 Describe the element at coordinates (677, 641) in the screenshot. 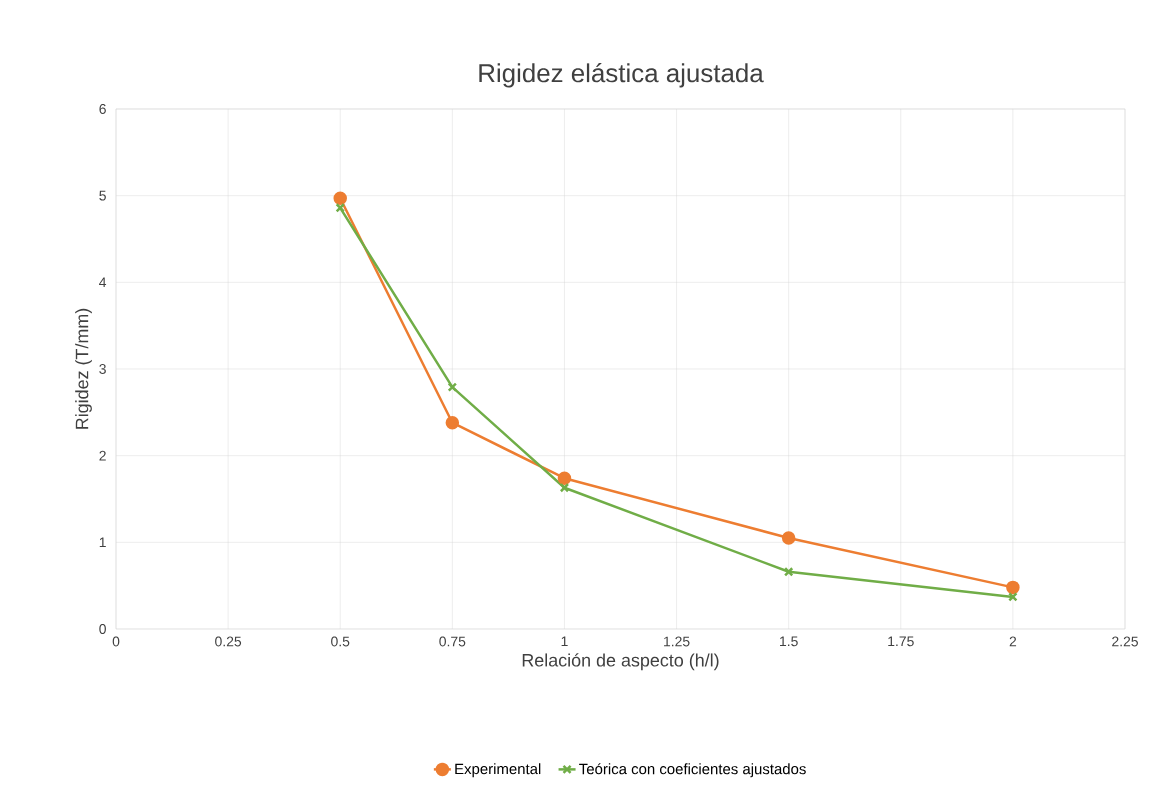

I see `x-tick-label: 1.25` at that location.